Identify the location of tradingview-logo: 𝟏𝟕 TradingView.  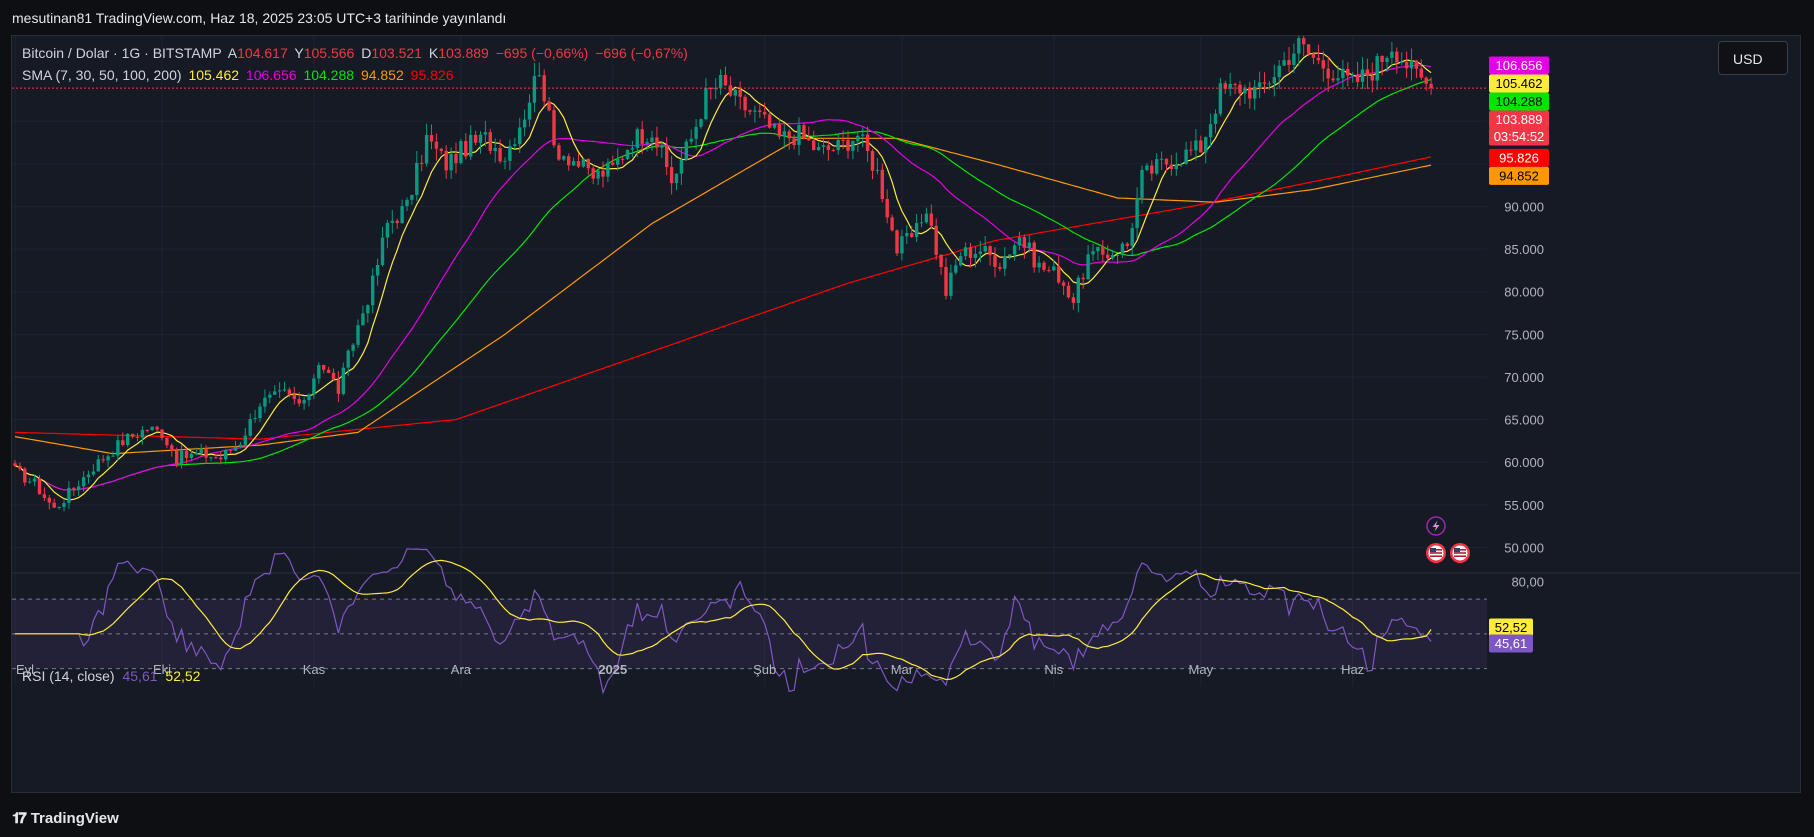
(65, 818).